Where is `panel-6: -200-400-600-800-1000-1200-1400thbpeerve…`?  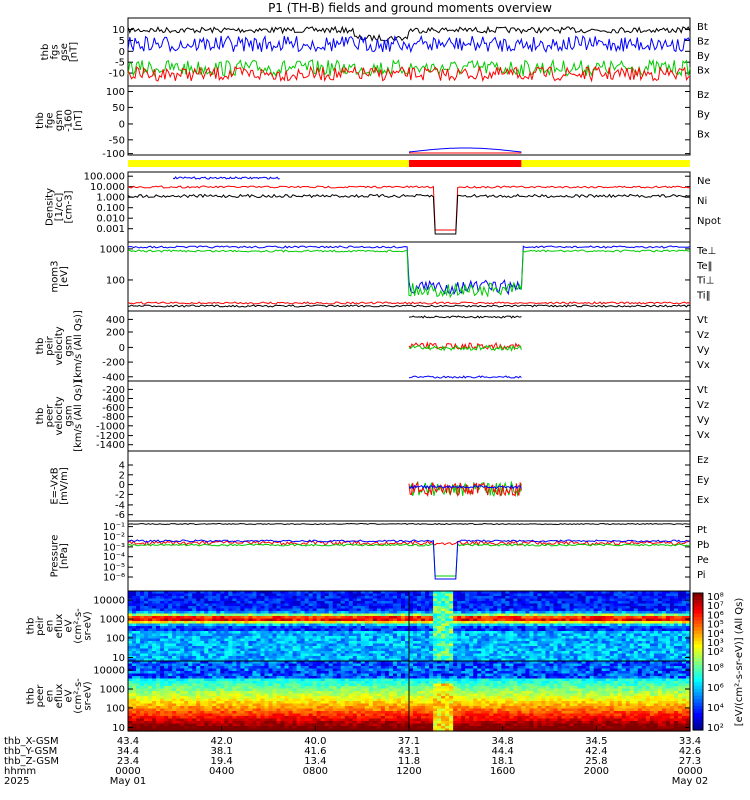 panel-6: -200-400-600-800-1000-1200-1400thbpeerve… is located at coordinates (372, 416).